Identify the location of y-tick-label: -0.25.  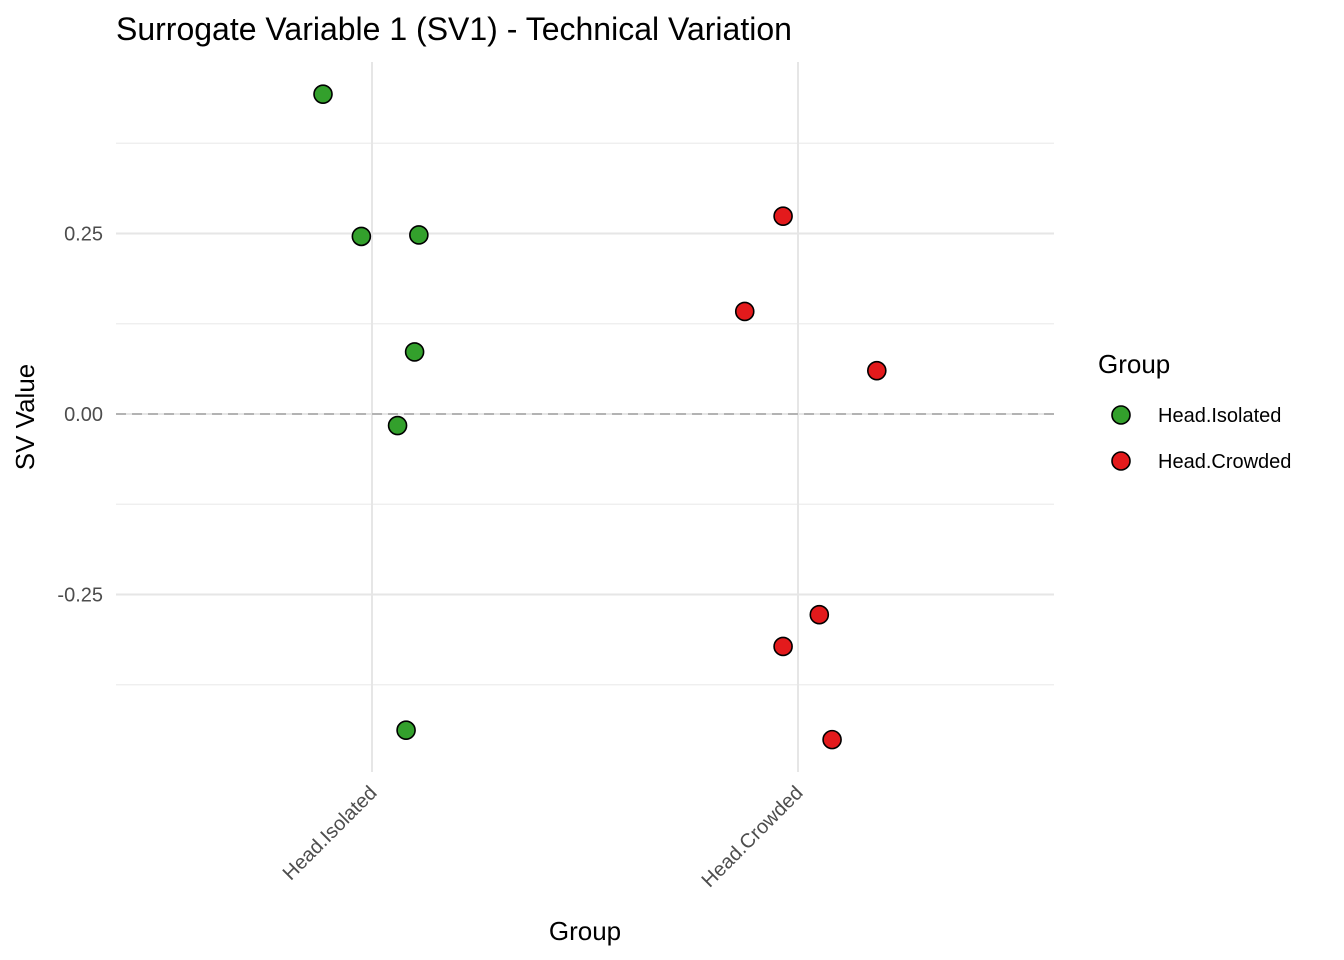
(80, 596).